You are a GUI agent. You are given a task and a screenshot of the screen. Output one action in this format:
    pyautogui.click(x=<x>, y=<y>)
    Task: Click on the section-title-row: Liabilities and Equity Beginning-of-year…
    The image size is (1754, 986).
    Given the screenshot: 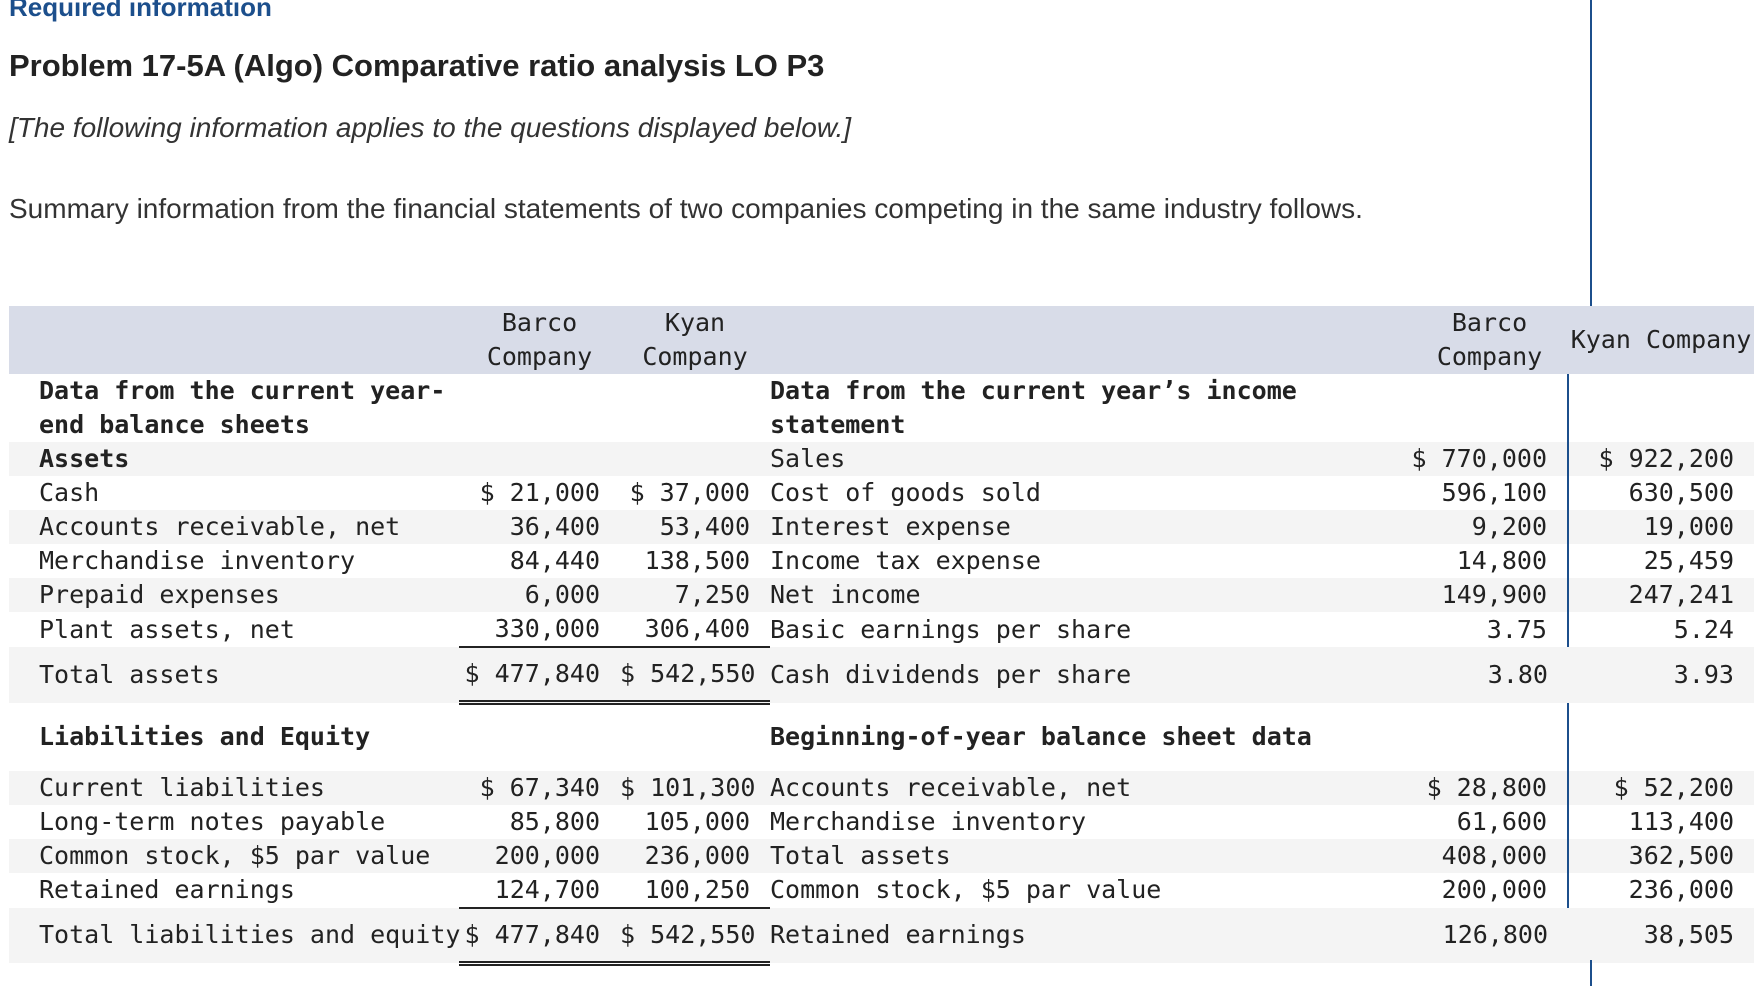 What is the action you would take?
    pyautogui.click(x=881, y=736)
    